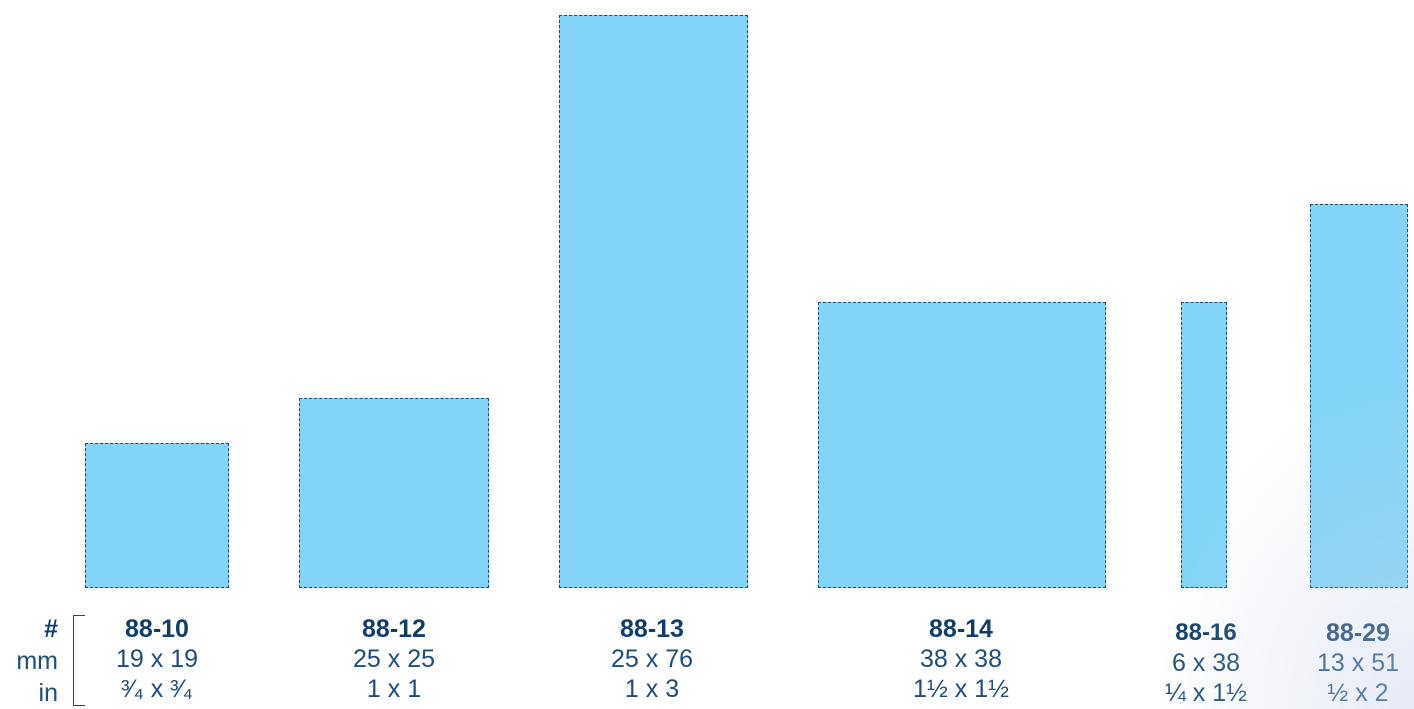  I want to click on size-in: 1½ x 1½, so click(961, 689).